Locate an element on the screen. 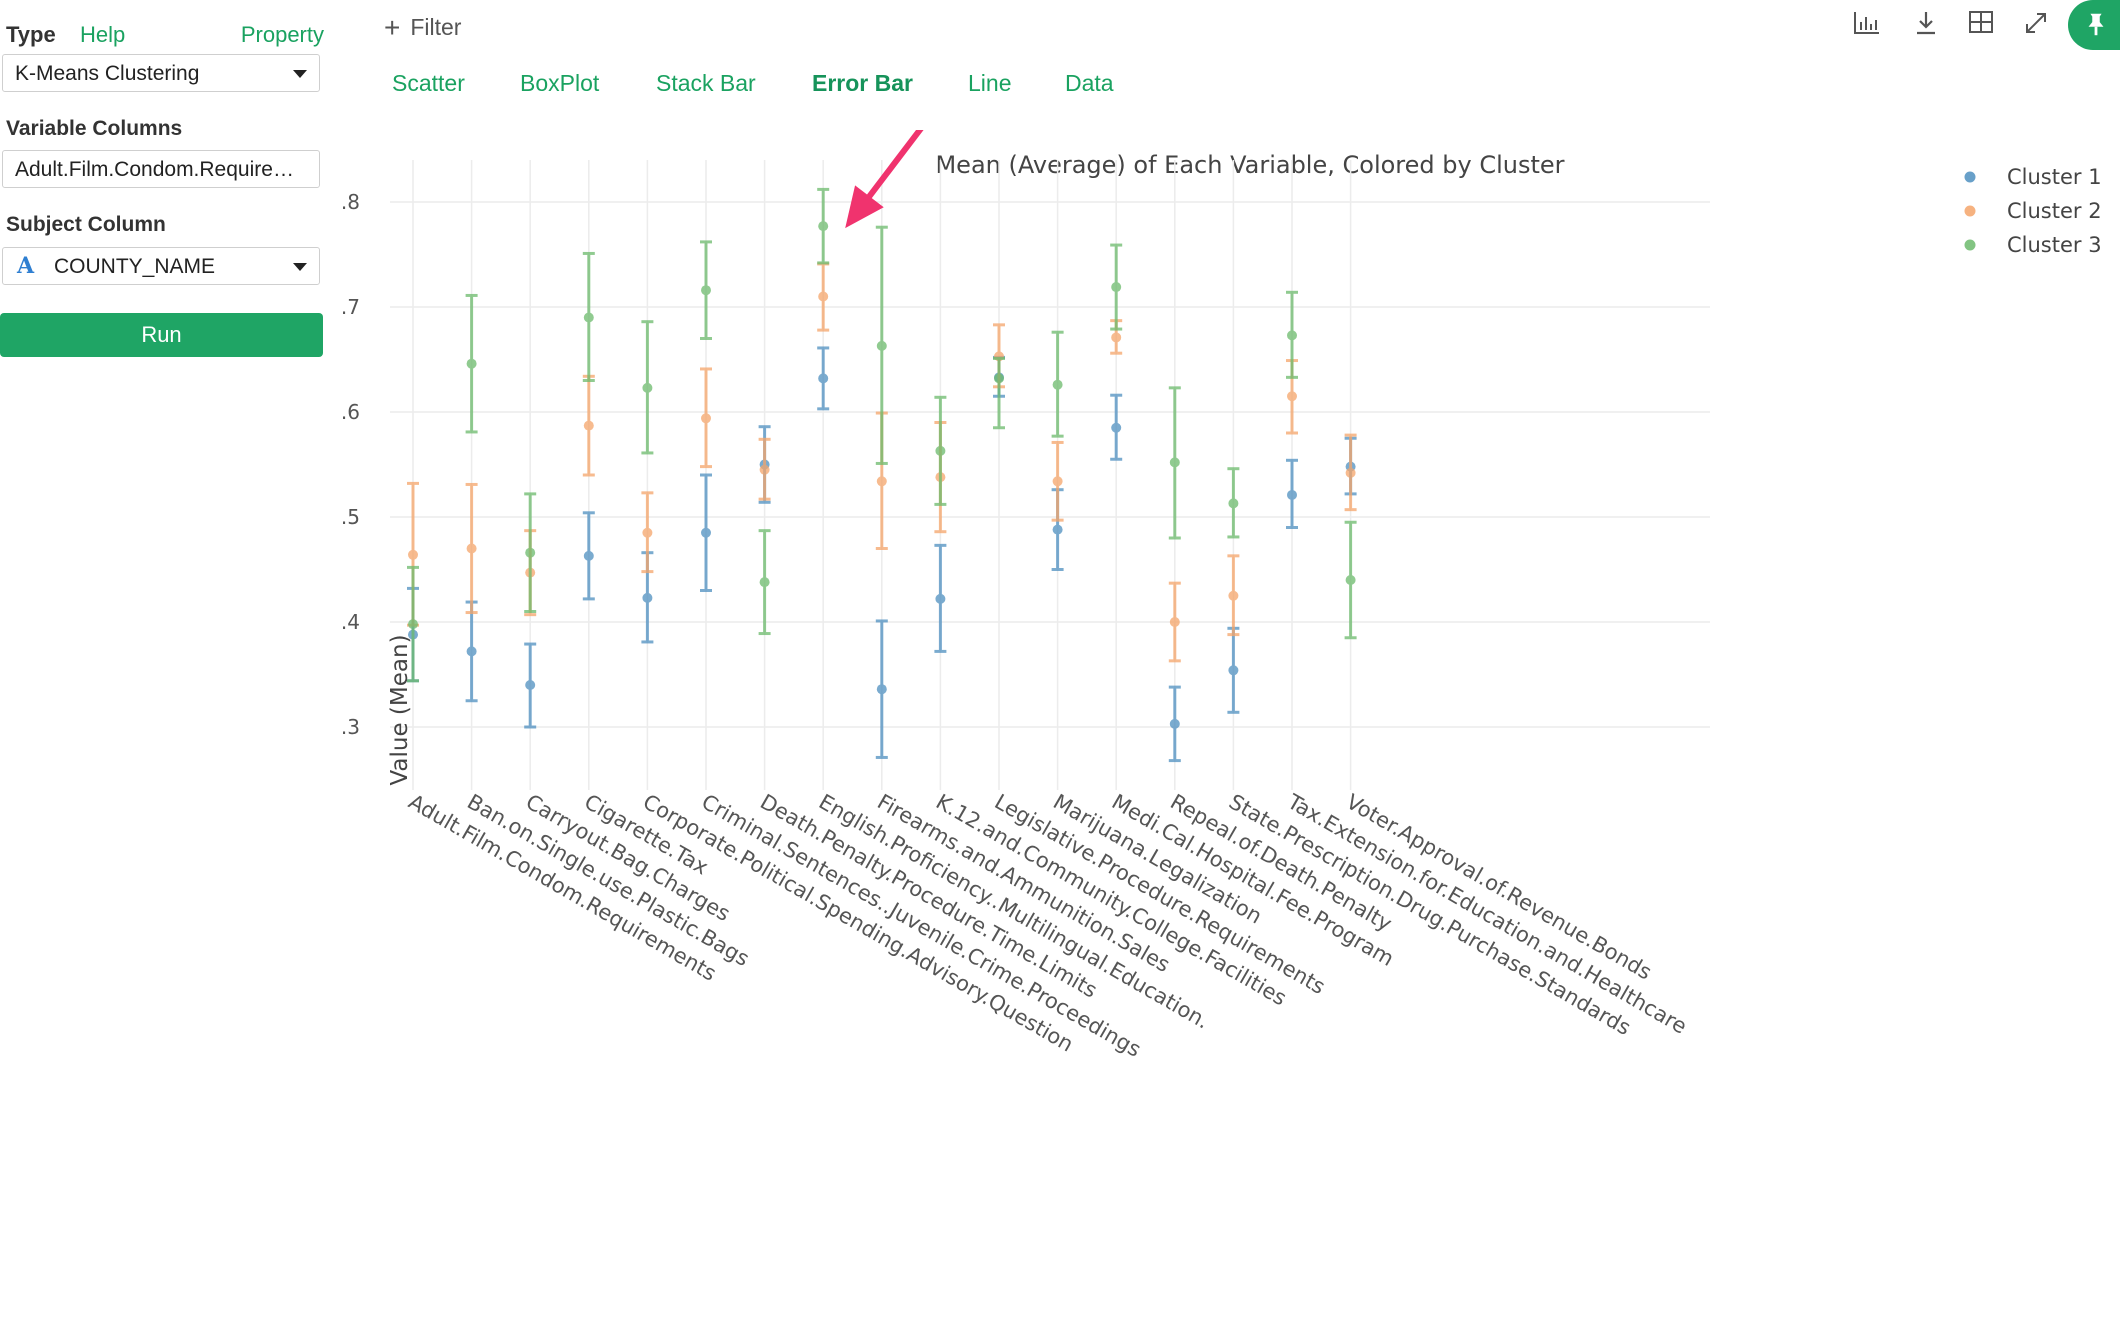  run-button: Run is located at coordinates (161, 335).